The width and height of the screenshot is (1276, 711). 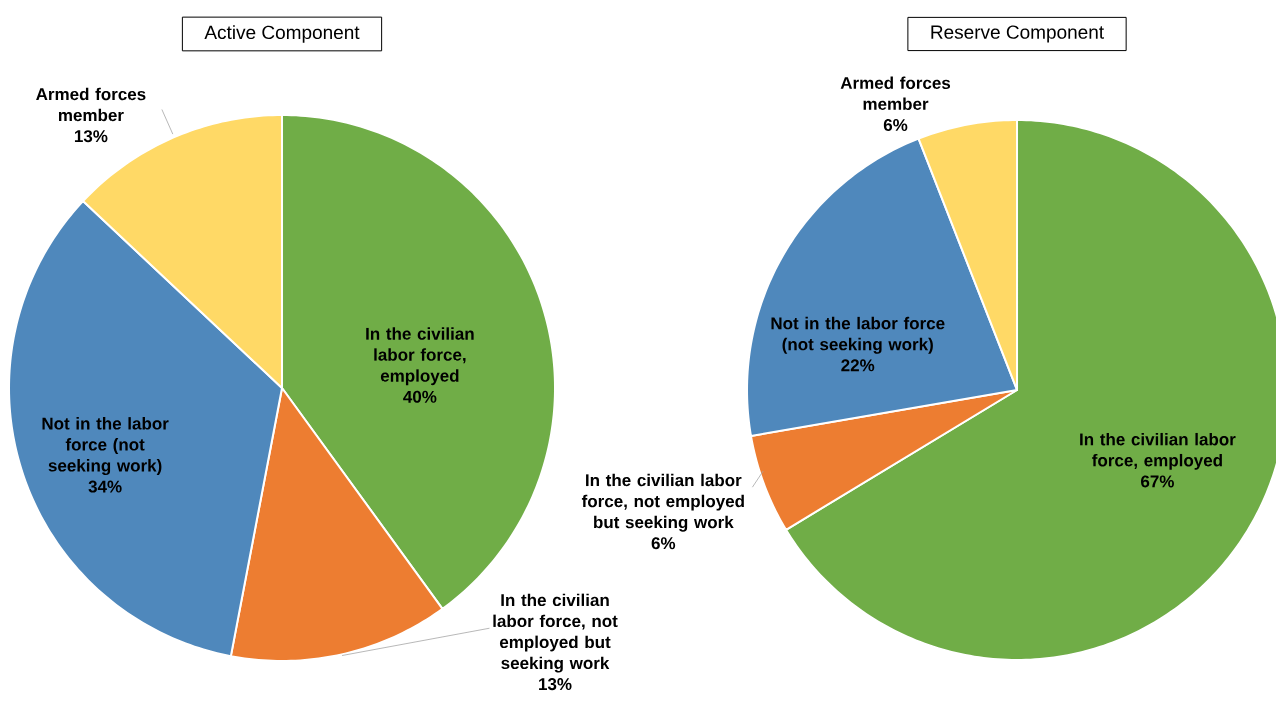 What do you see at coordinates (1157, 481) in the screenshot?
I see `data-label: 67%` at bounding box center [1157, 481].